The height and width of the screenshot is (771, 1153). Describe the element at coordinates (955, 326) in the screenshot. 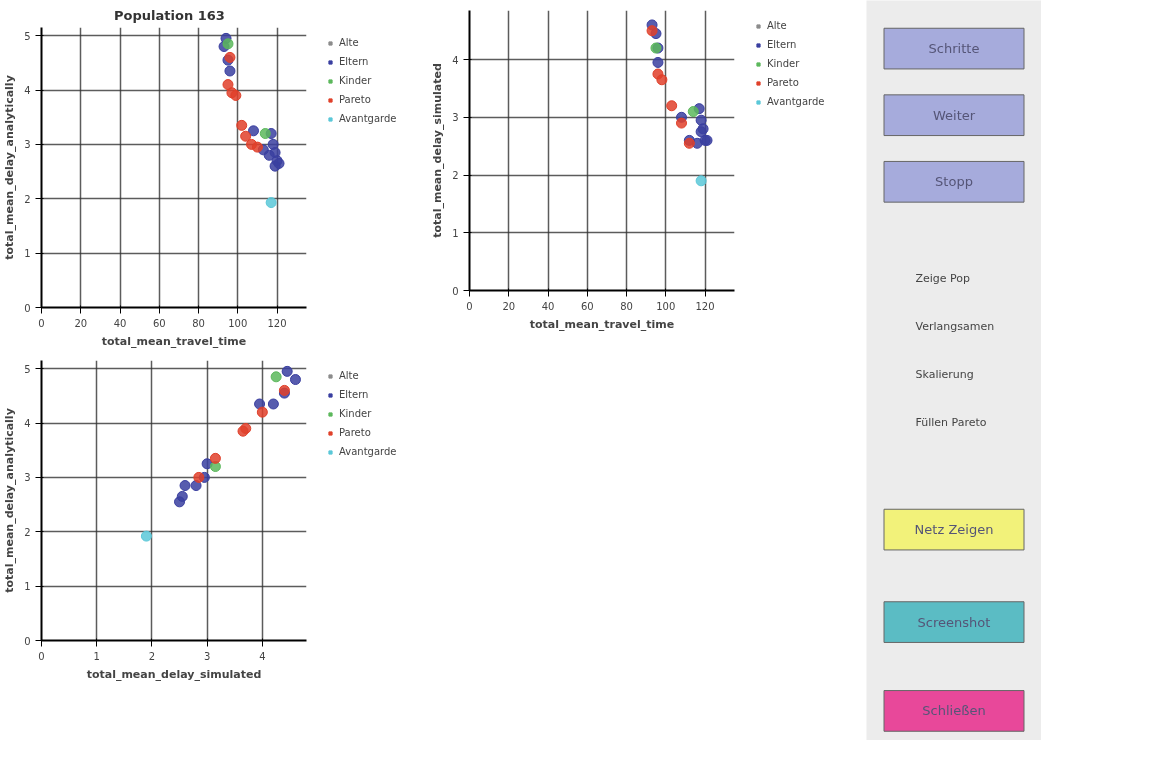

I see `text: Verlangsamen` at that location.